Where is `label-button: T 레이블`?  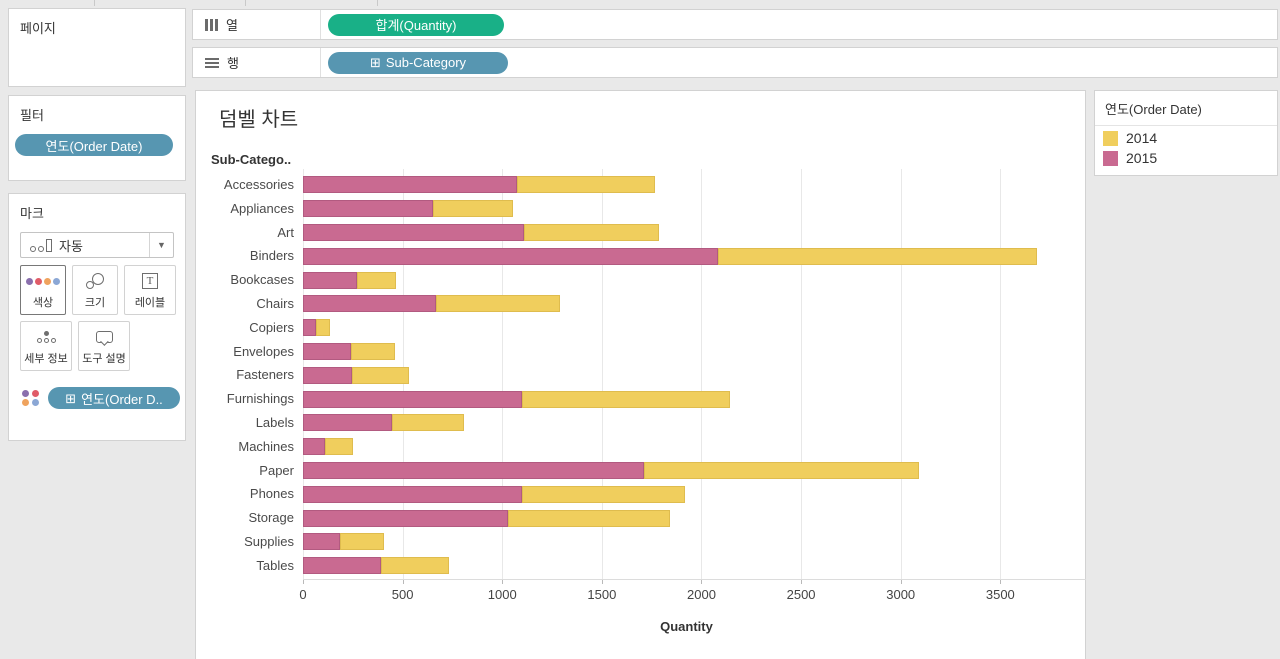 label-button: T 레이블 is located at coordinates (150, 290).